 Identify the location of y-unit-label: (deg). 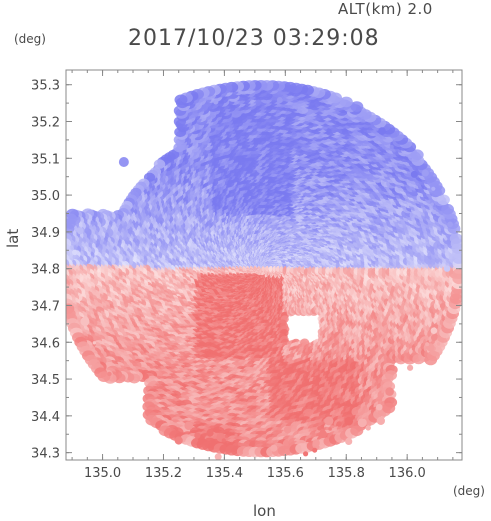
(30, 39).